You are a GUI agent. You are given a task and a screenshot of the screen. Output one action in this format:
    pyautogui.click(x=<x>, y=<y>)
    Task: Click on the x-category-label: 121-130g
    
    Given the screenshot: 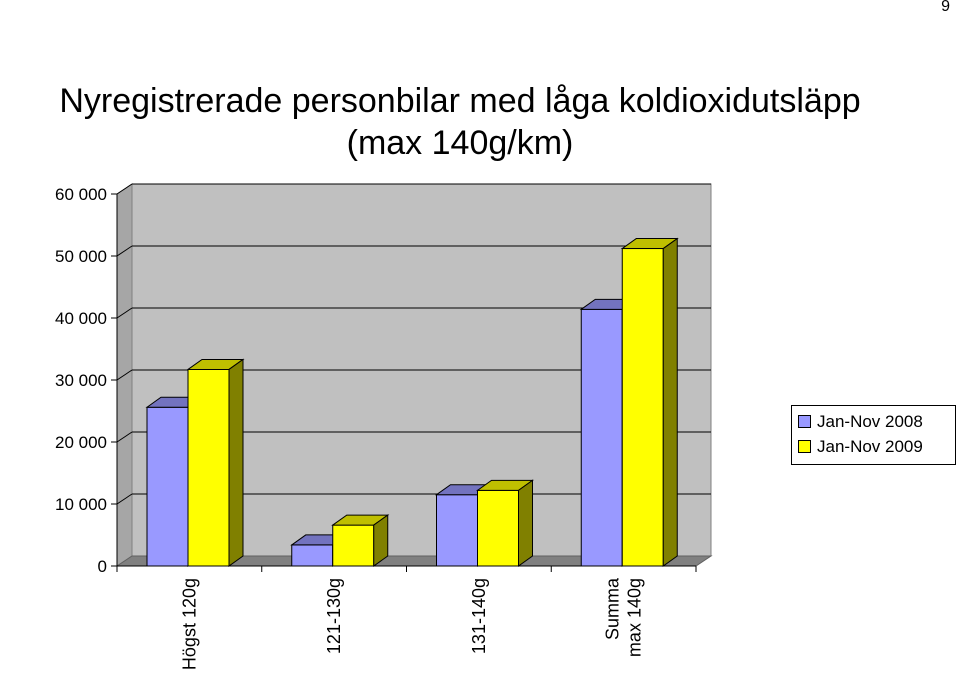 What is the action you would take?
    pyautogui.click(x=334, y=616)
    